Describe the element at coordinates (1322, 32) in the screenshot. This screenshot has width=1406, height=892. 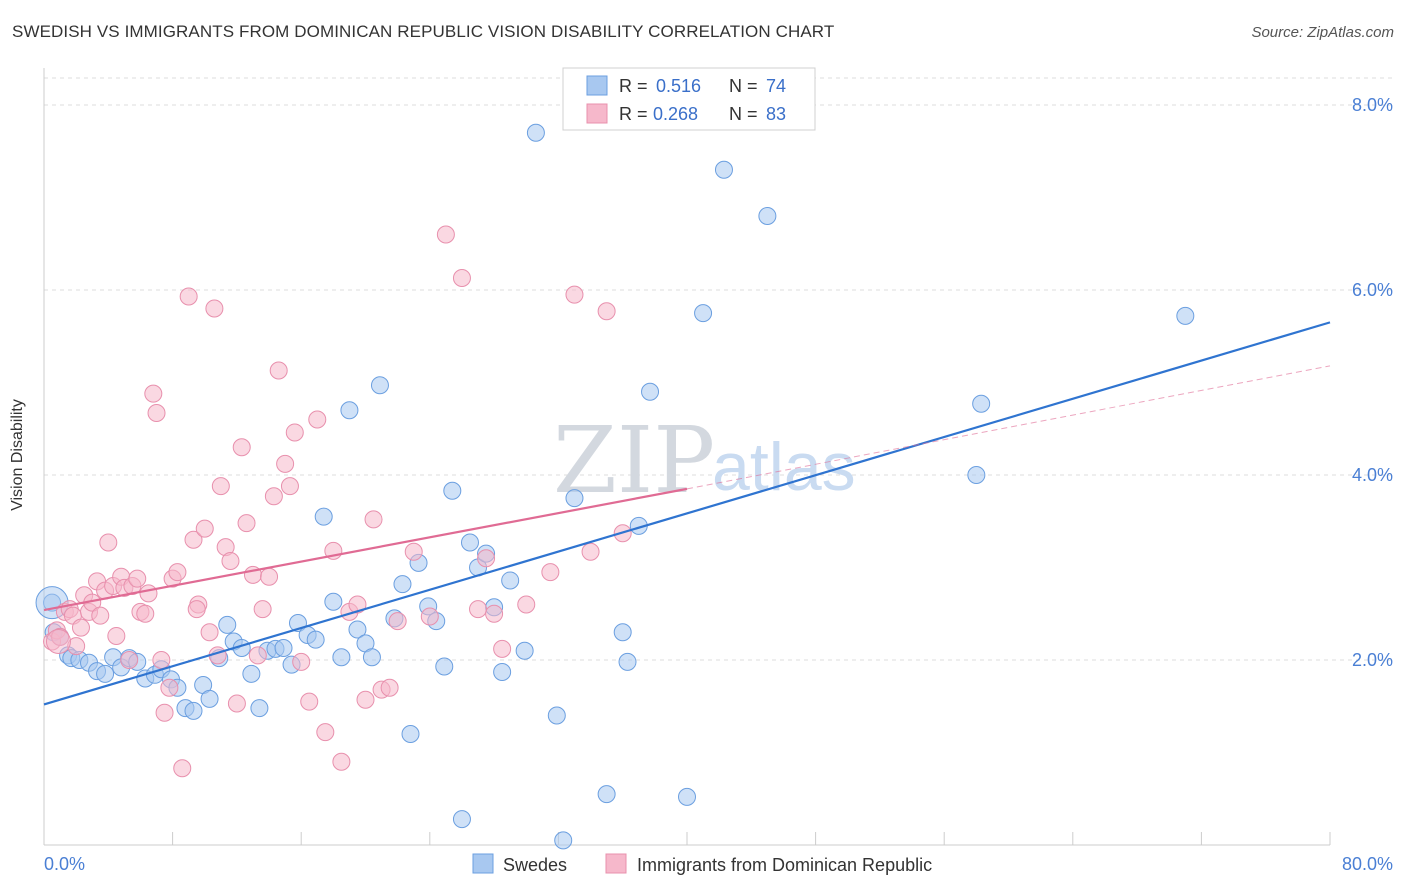
I see `source-label: Source: ZipAtlas.com` at that location.